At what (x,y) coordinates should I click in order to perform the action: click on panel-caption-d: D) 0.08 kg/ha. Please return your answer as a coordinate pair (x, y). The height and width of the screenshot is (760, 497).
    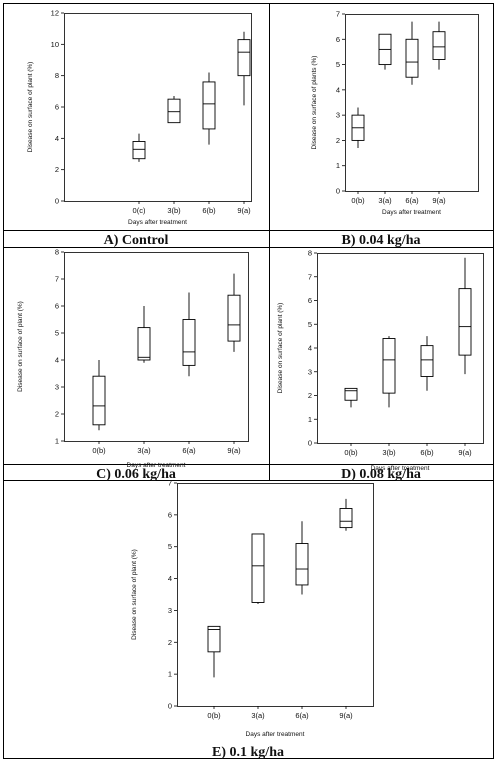
    Looking at the image, I should click on (381, 474).